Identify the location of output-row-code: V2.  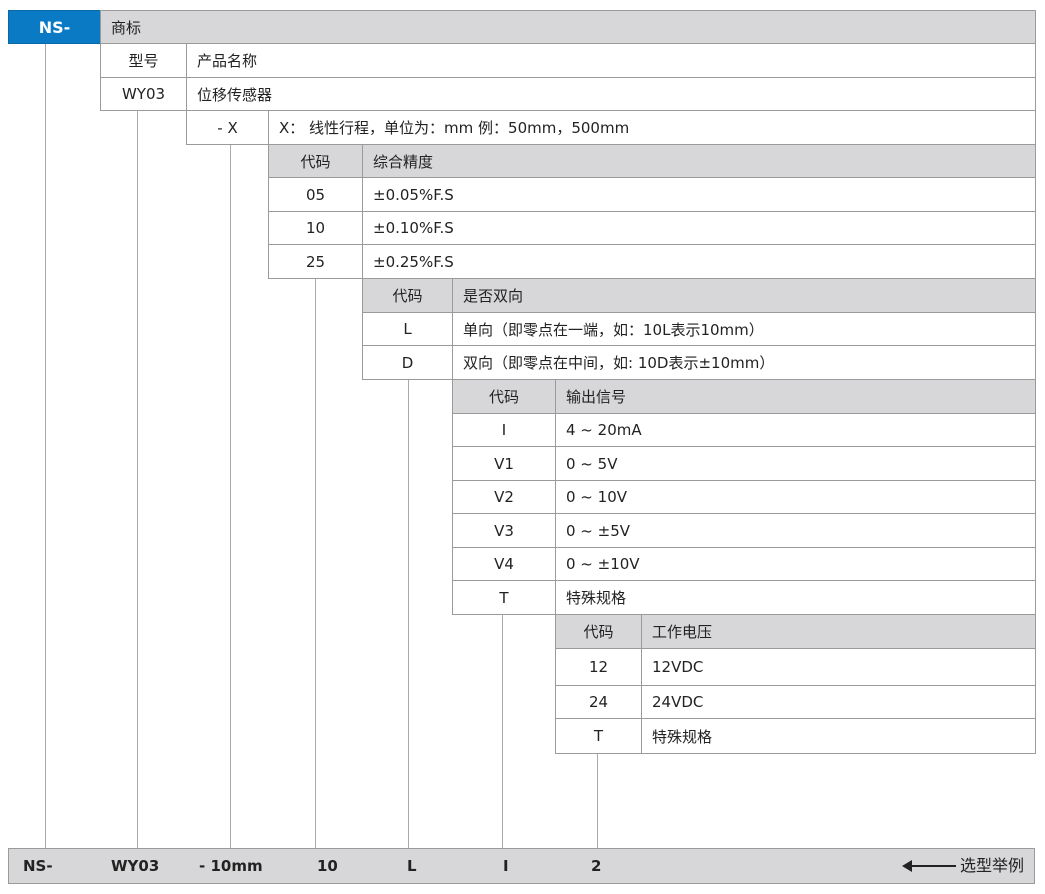
(504, 497).